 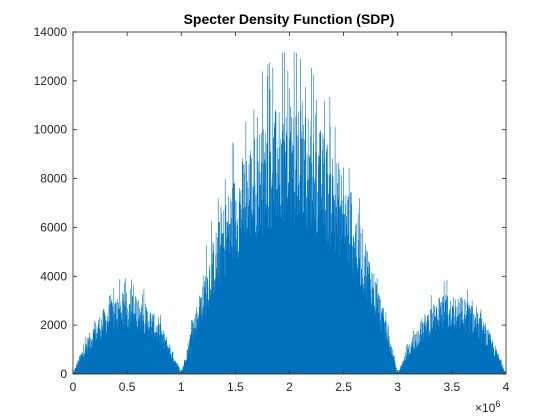 What do you see at coordinates (506, 387) in the screenshot?
I see `x-tick-label: 4` at bounding box center [506, 387].